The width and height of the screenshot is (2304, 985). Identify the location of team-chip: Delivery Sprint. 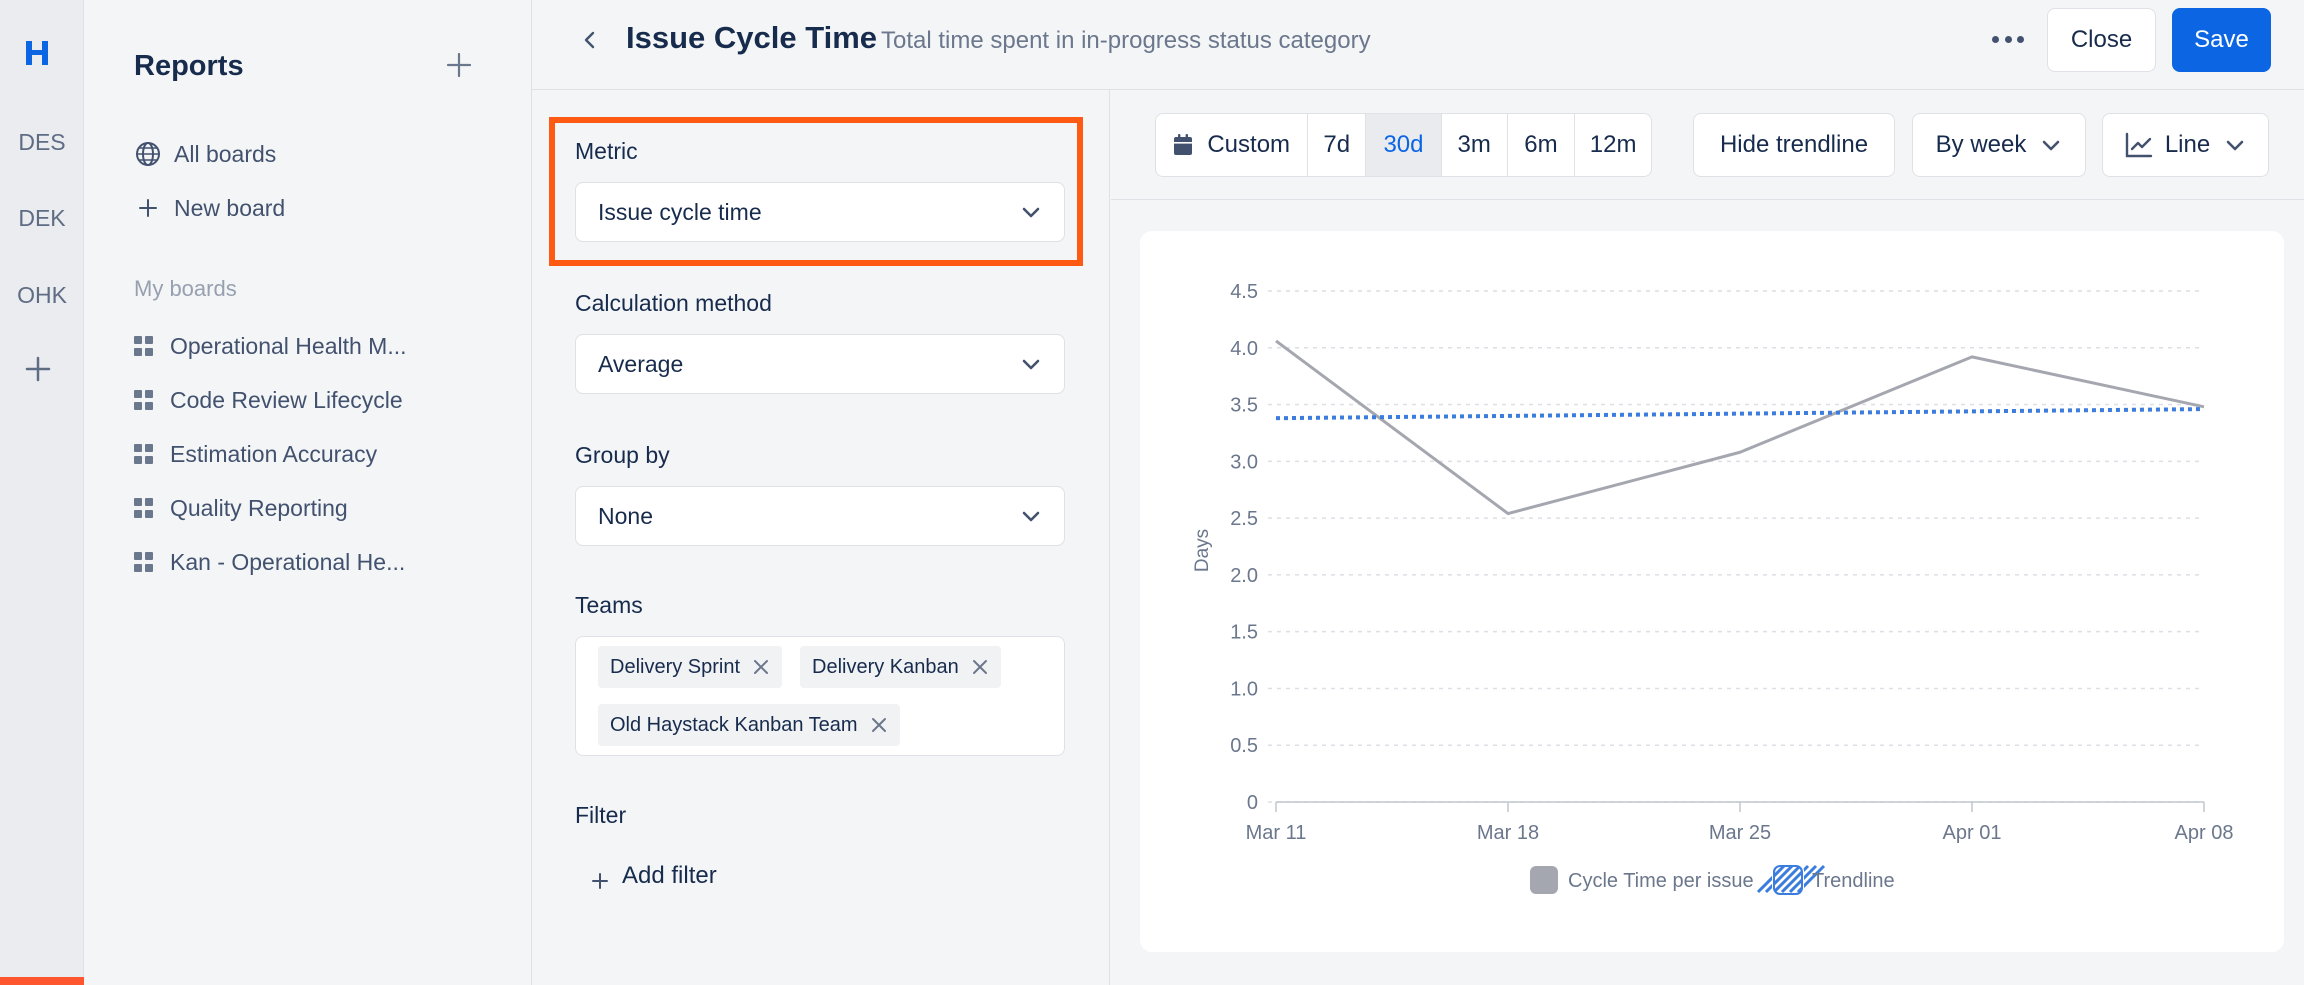
(690, 667).